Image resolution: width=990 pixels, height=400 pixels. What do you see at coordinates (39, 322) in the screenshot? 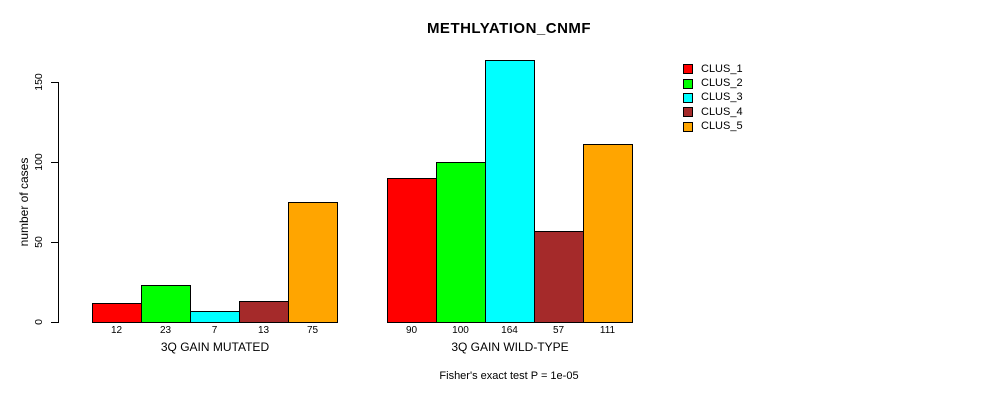
I see `y-tick-label: 0` at bounding box center [39, 322].